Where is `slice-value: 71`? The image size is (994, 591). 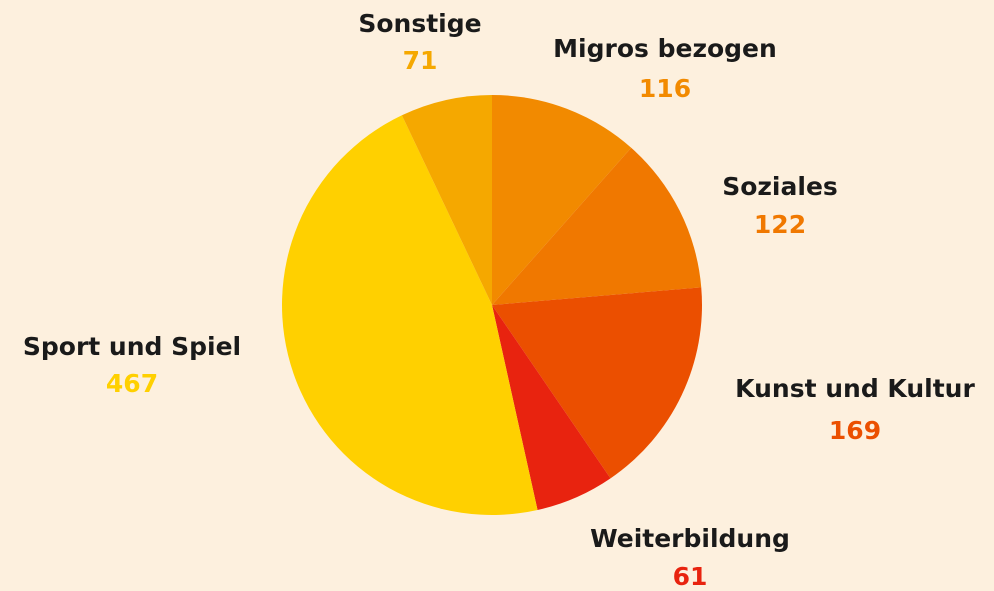 slice-value: 71 is located at coordinates (420, 60).